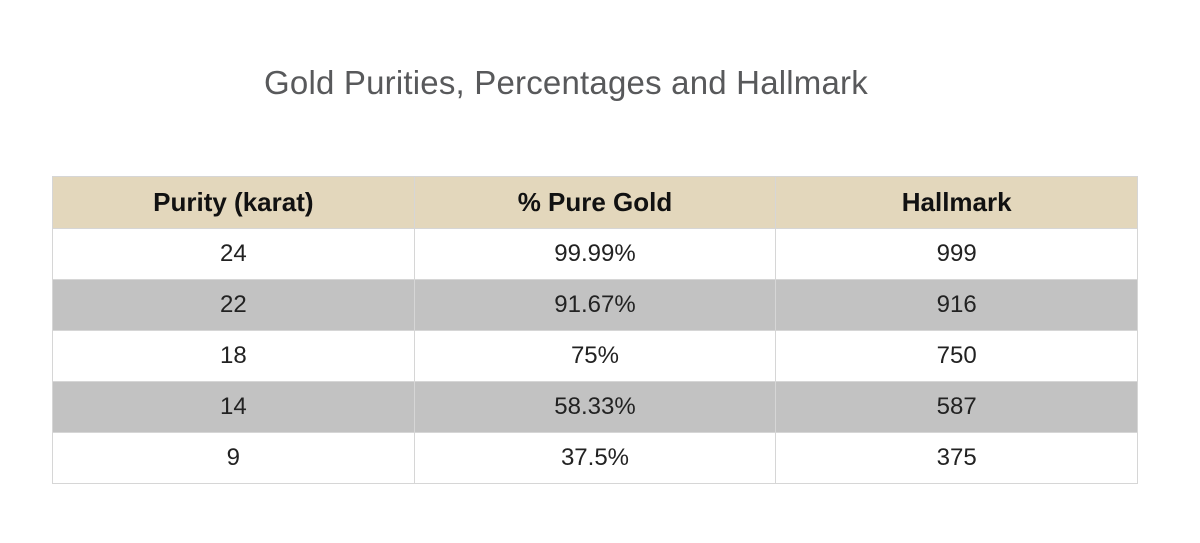 The width and height of the screenshot is (1200, 543). Describe the element at coordinates (233, 458) in the screenshot. I see `cell-purity: 9` at that location.